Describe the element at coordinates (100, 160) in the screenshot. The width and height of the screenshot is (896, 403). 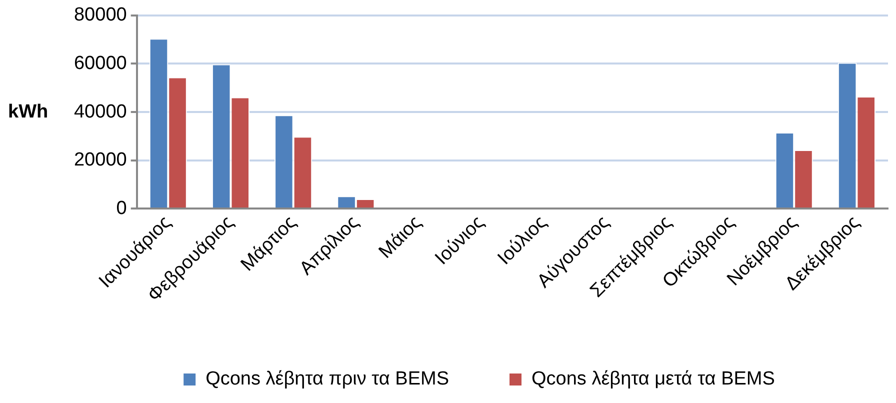
I see `y-tick-label: 20000` at that location.